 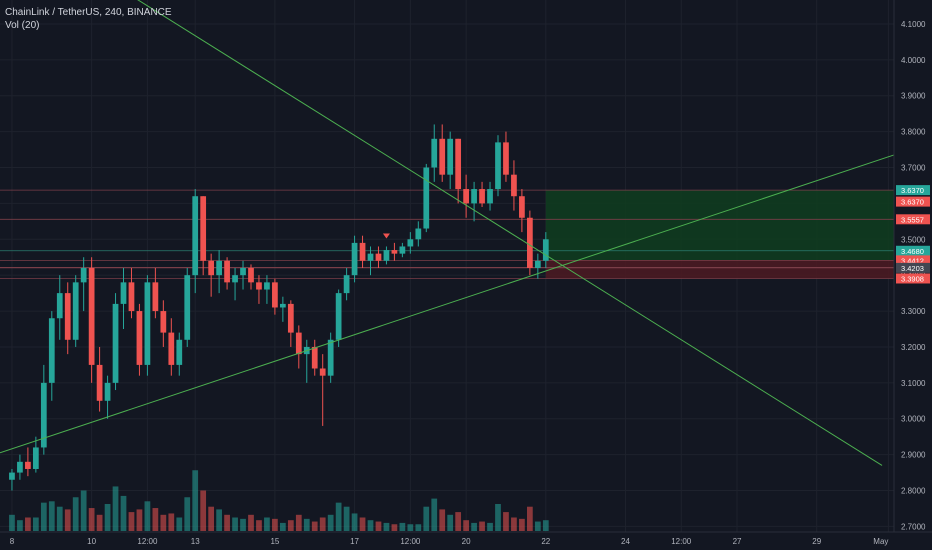 What do you see at coordinates (913, 96) in the screenshot?
I see `y-tick-label: 3.9000` at bounding box center [913, 96].